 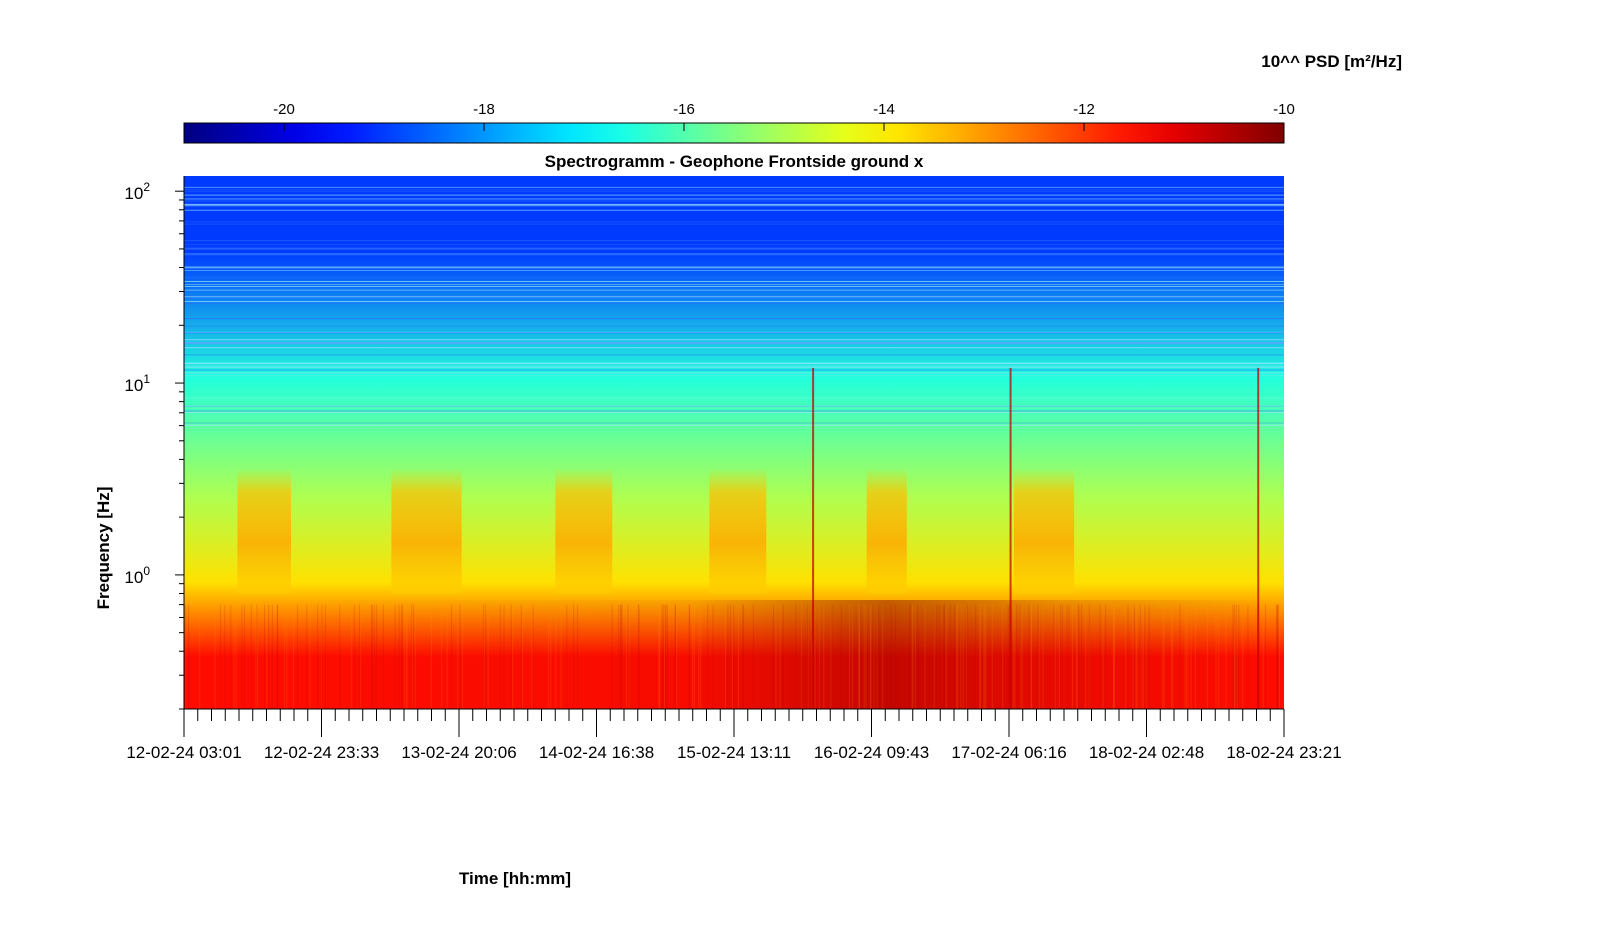 What do you see at coordinates (183, 752) in the screenshot?
I see `x-tick-label: 12-02-24 03:01` at bounding box center [183, 752].